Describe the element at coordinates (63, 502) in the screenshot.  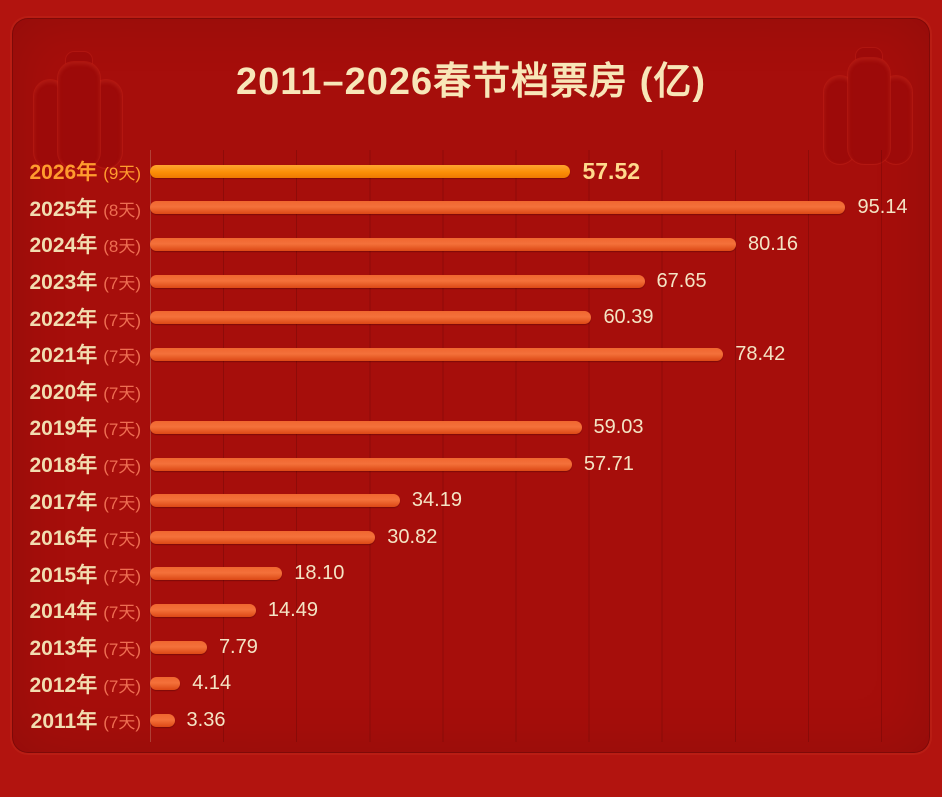
I see `year-label: 2017年` at that location.